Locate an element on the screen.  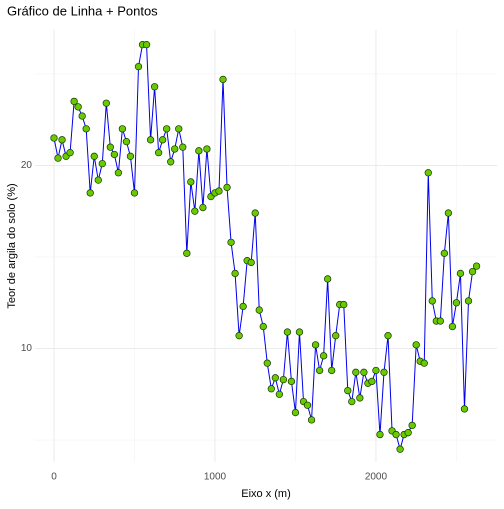
y-tick-label: 20 is located at coordinates (27, 165).